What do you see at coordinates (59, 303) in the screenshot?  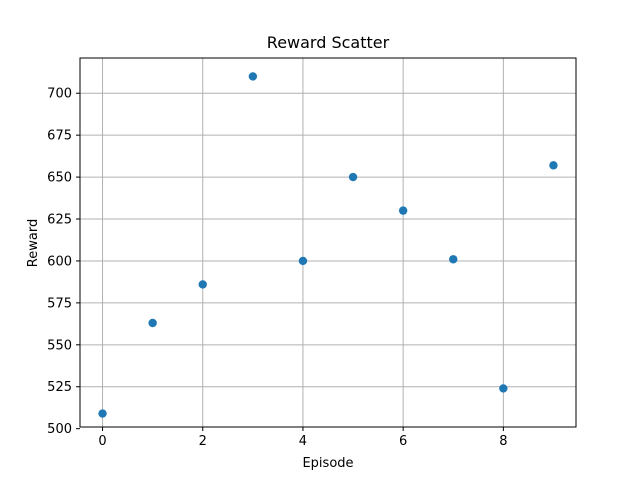 I see `y-tick-label: 575` at bounding box center [59, 303].